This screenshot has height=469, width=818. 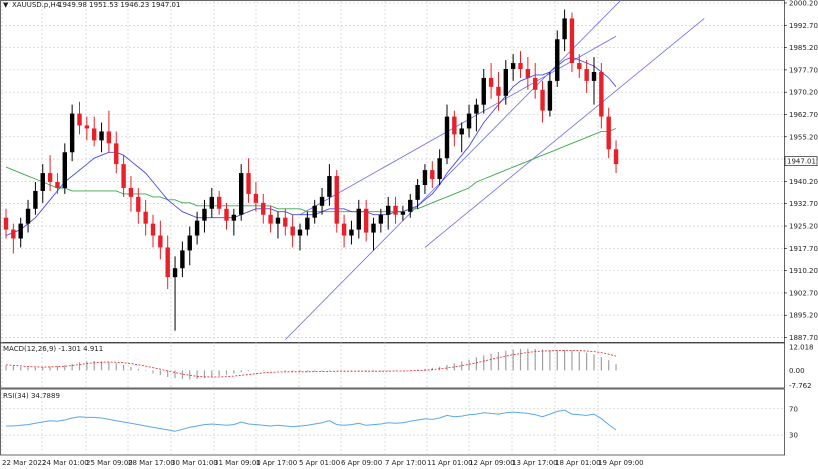 What do you see at coordinates (803, 26) in the screenshot?
I see `price-tick-label: 1992.70` at bounding box center [803, 26].